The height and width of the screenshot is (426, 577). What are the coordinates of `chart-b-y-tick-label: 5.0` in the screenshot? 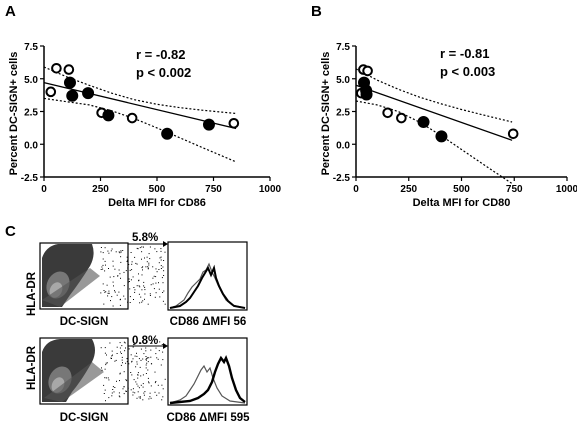 It's located at (343, 80).